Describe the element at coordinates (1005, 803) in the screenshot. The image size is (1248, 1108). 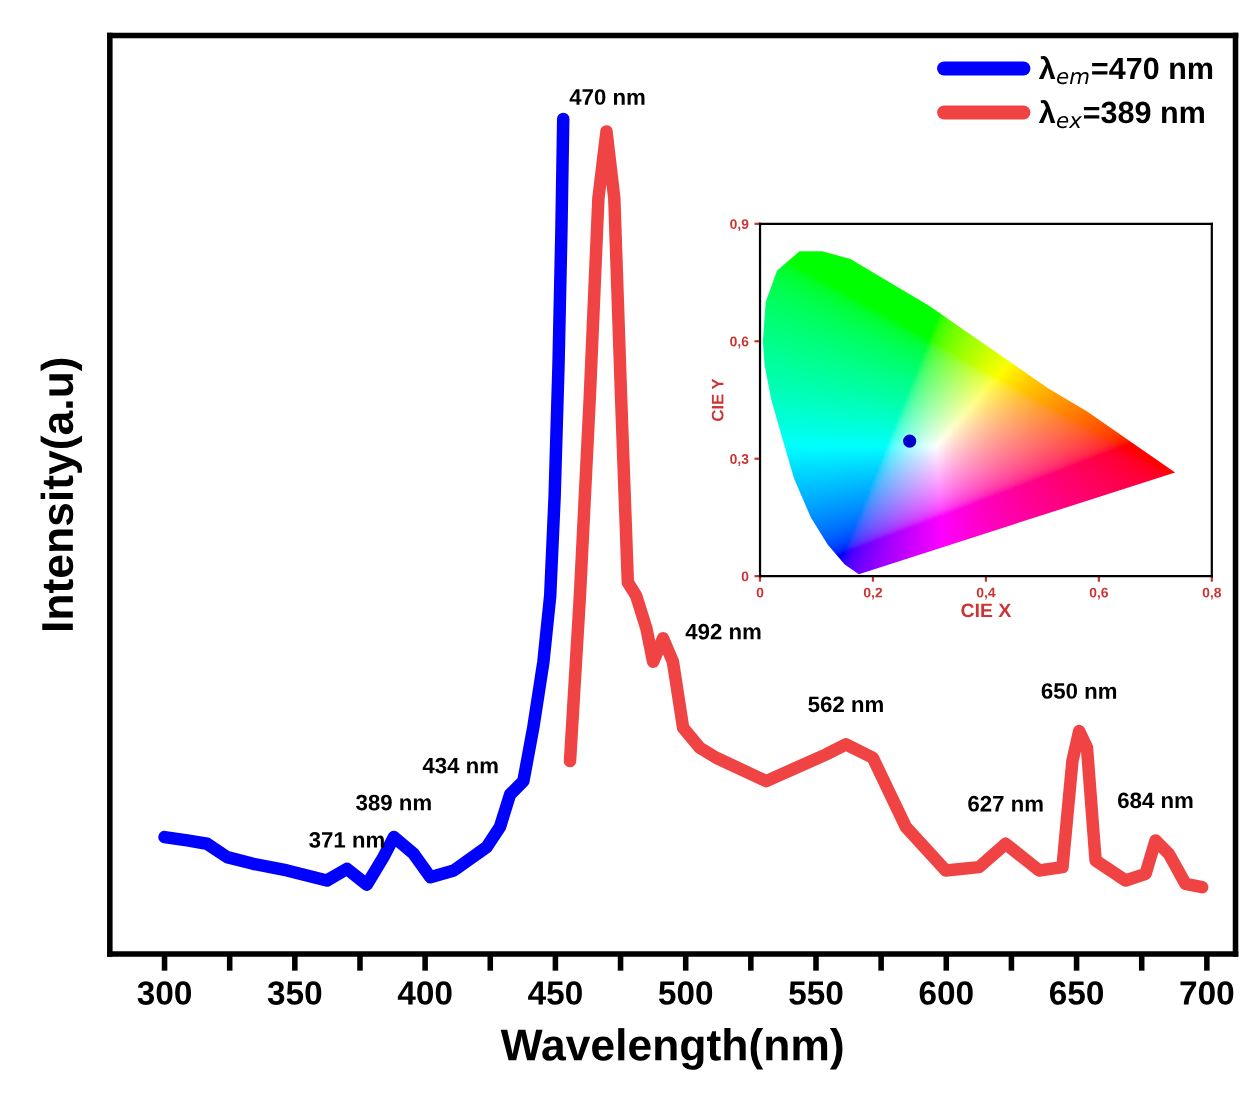
I see `annotation: 627 nm` at that location.